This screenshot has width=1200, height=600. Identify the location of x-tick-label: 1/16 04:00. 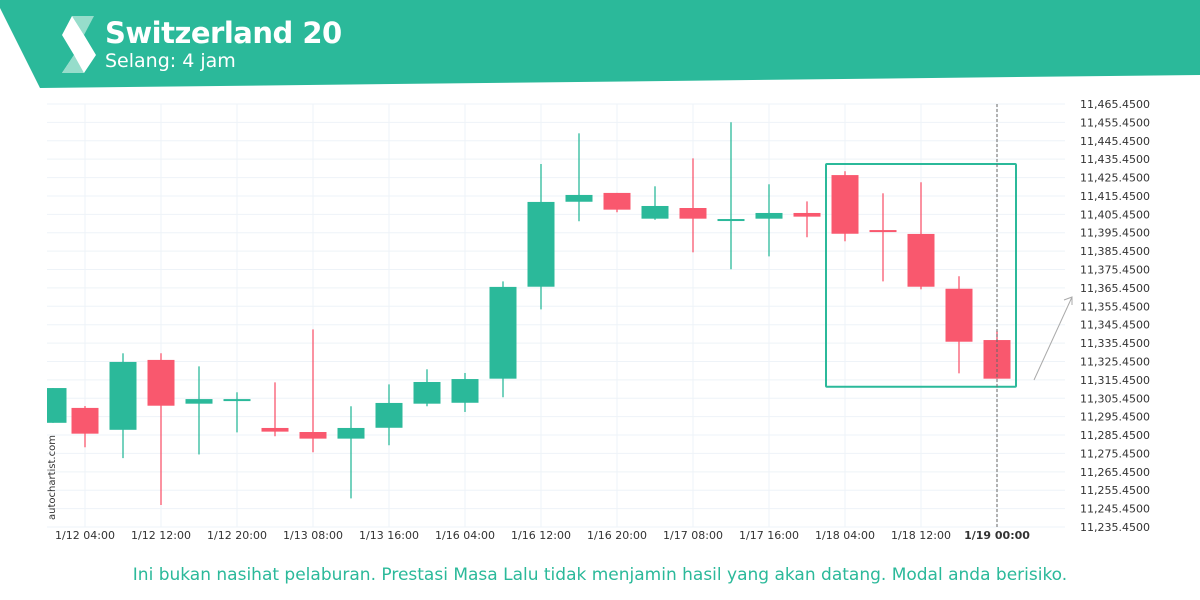
(465, 535).